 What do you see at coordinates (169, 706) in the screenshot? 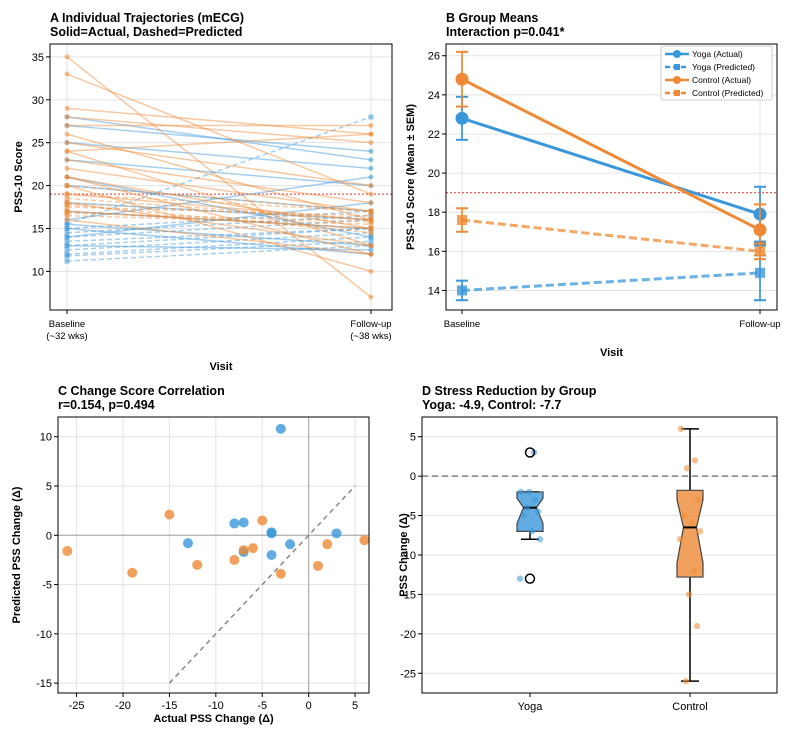
I see `x-tick-label: -15` at bounding box center [169, 706].